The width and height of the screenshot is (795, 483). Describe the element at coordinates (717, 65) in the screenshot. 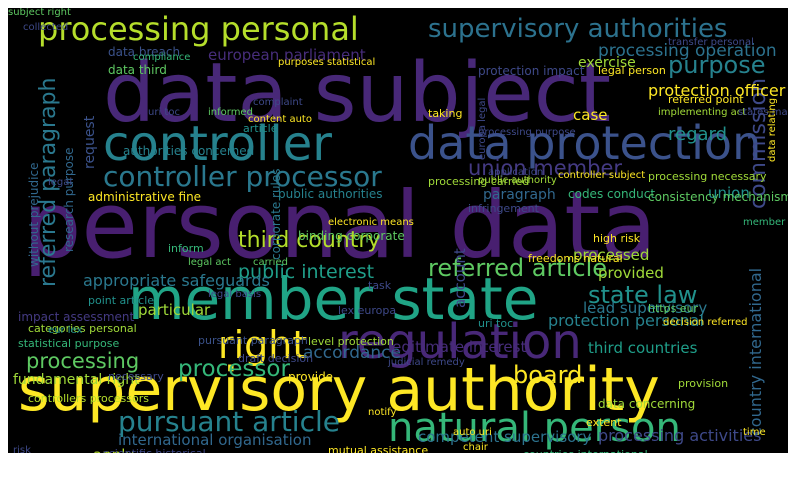

I see `cloud-word: purpose` at that location.